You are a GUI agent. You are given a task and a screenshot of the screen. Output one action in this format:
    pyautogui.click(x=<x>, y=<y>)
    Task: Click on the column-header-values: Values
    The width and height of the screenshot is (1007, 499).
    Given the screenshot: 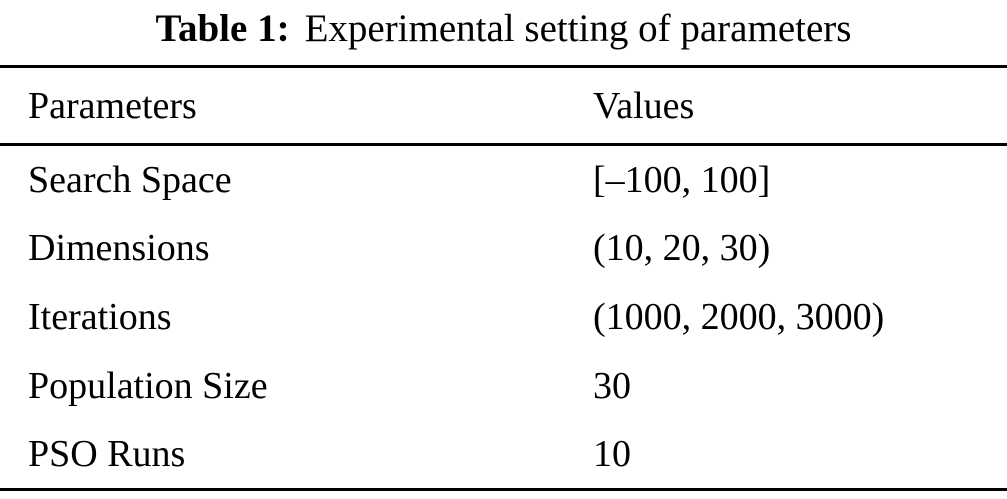 What is the action you would take?
    pyautogui.click(x=644, y=105)
    